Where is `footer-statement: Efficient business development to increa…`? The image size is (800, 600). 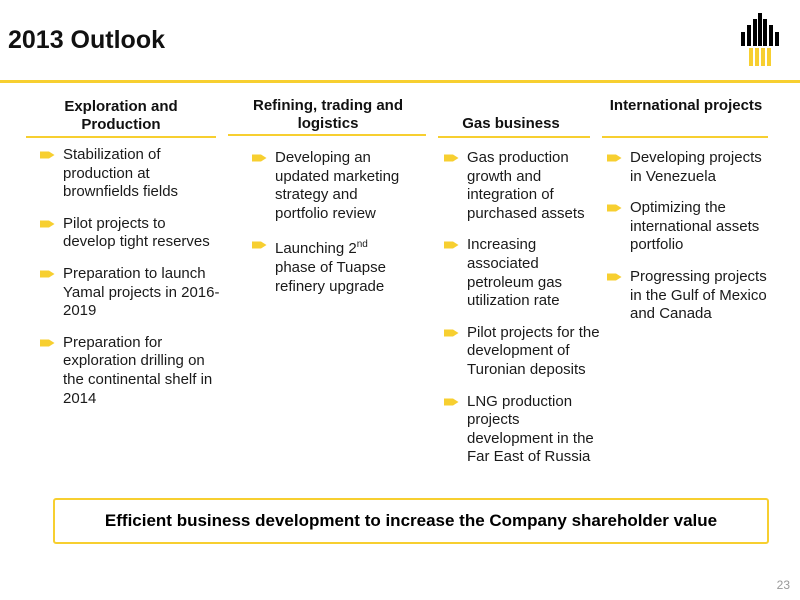 footer-statement: Efficient business development to increa… is located at coordinates (411, 520).